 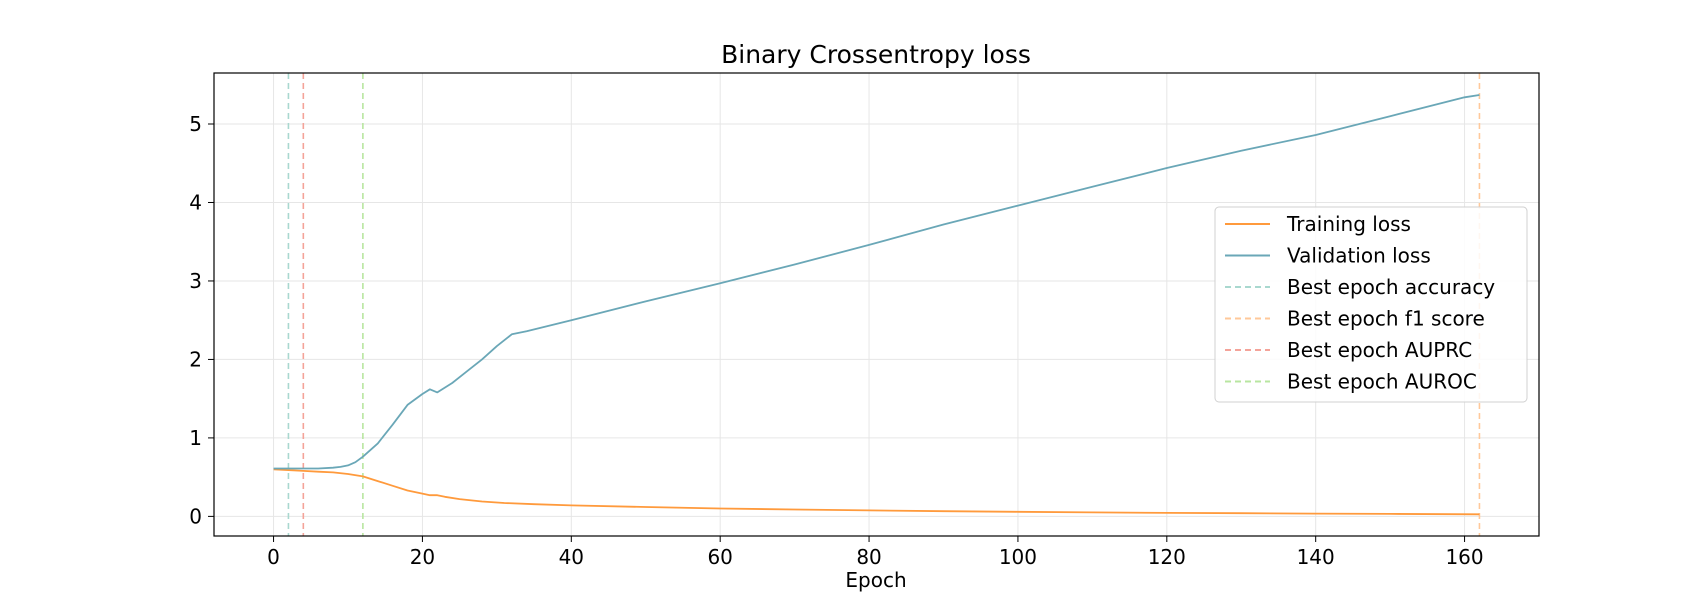 What do you see at coordinates (273, 557) in the screenshot?
I see `x-tick-label: 0` at bounding box center [273, 557].